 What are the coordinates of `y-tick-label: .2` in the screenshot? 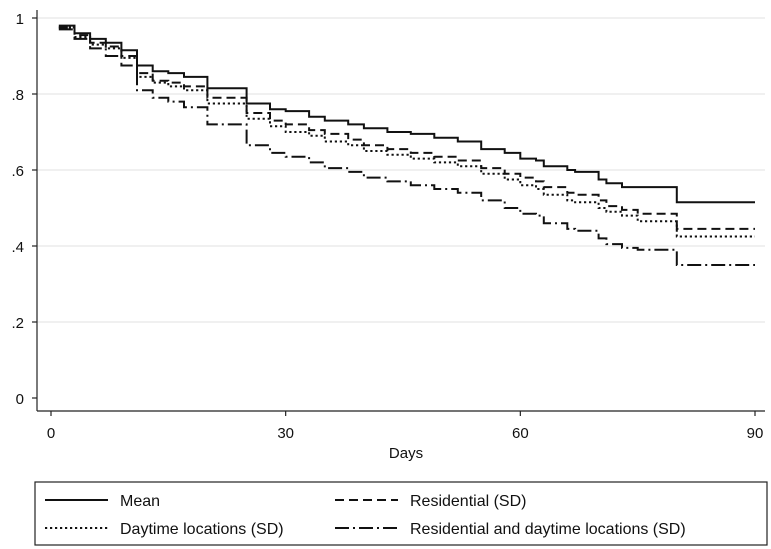 It's located at (17, 323).